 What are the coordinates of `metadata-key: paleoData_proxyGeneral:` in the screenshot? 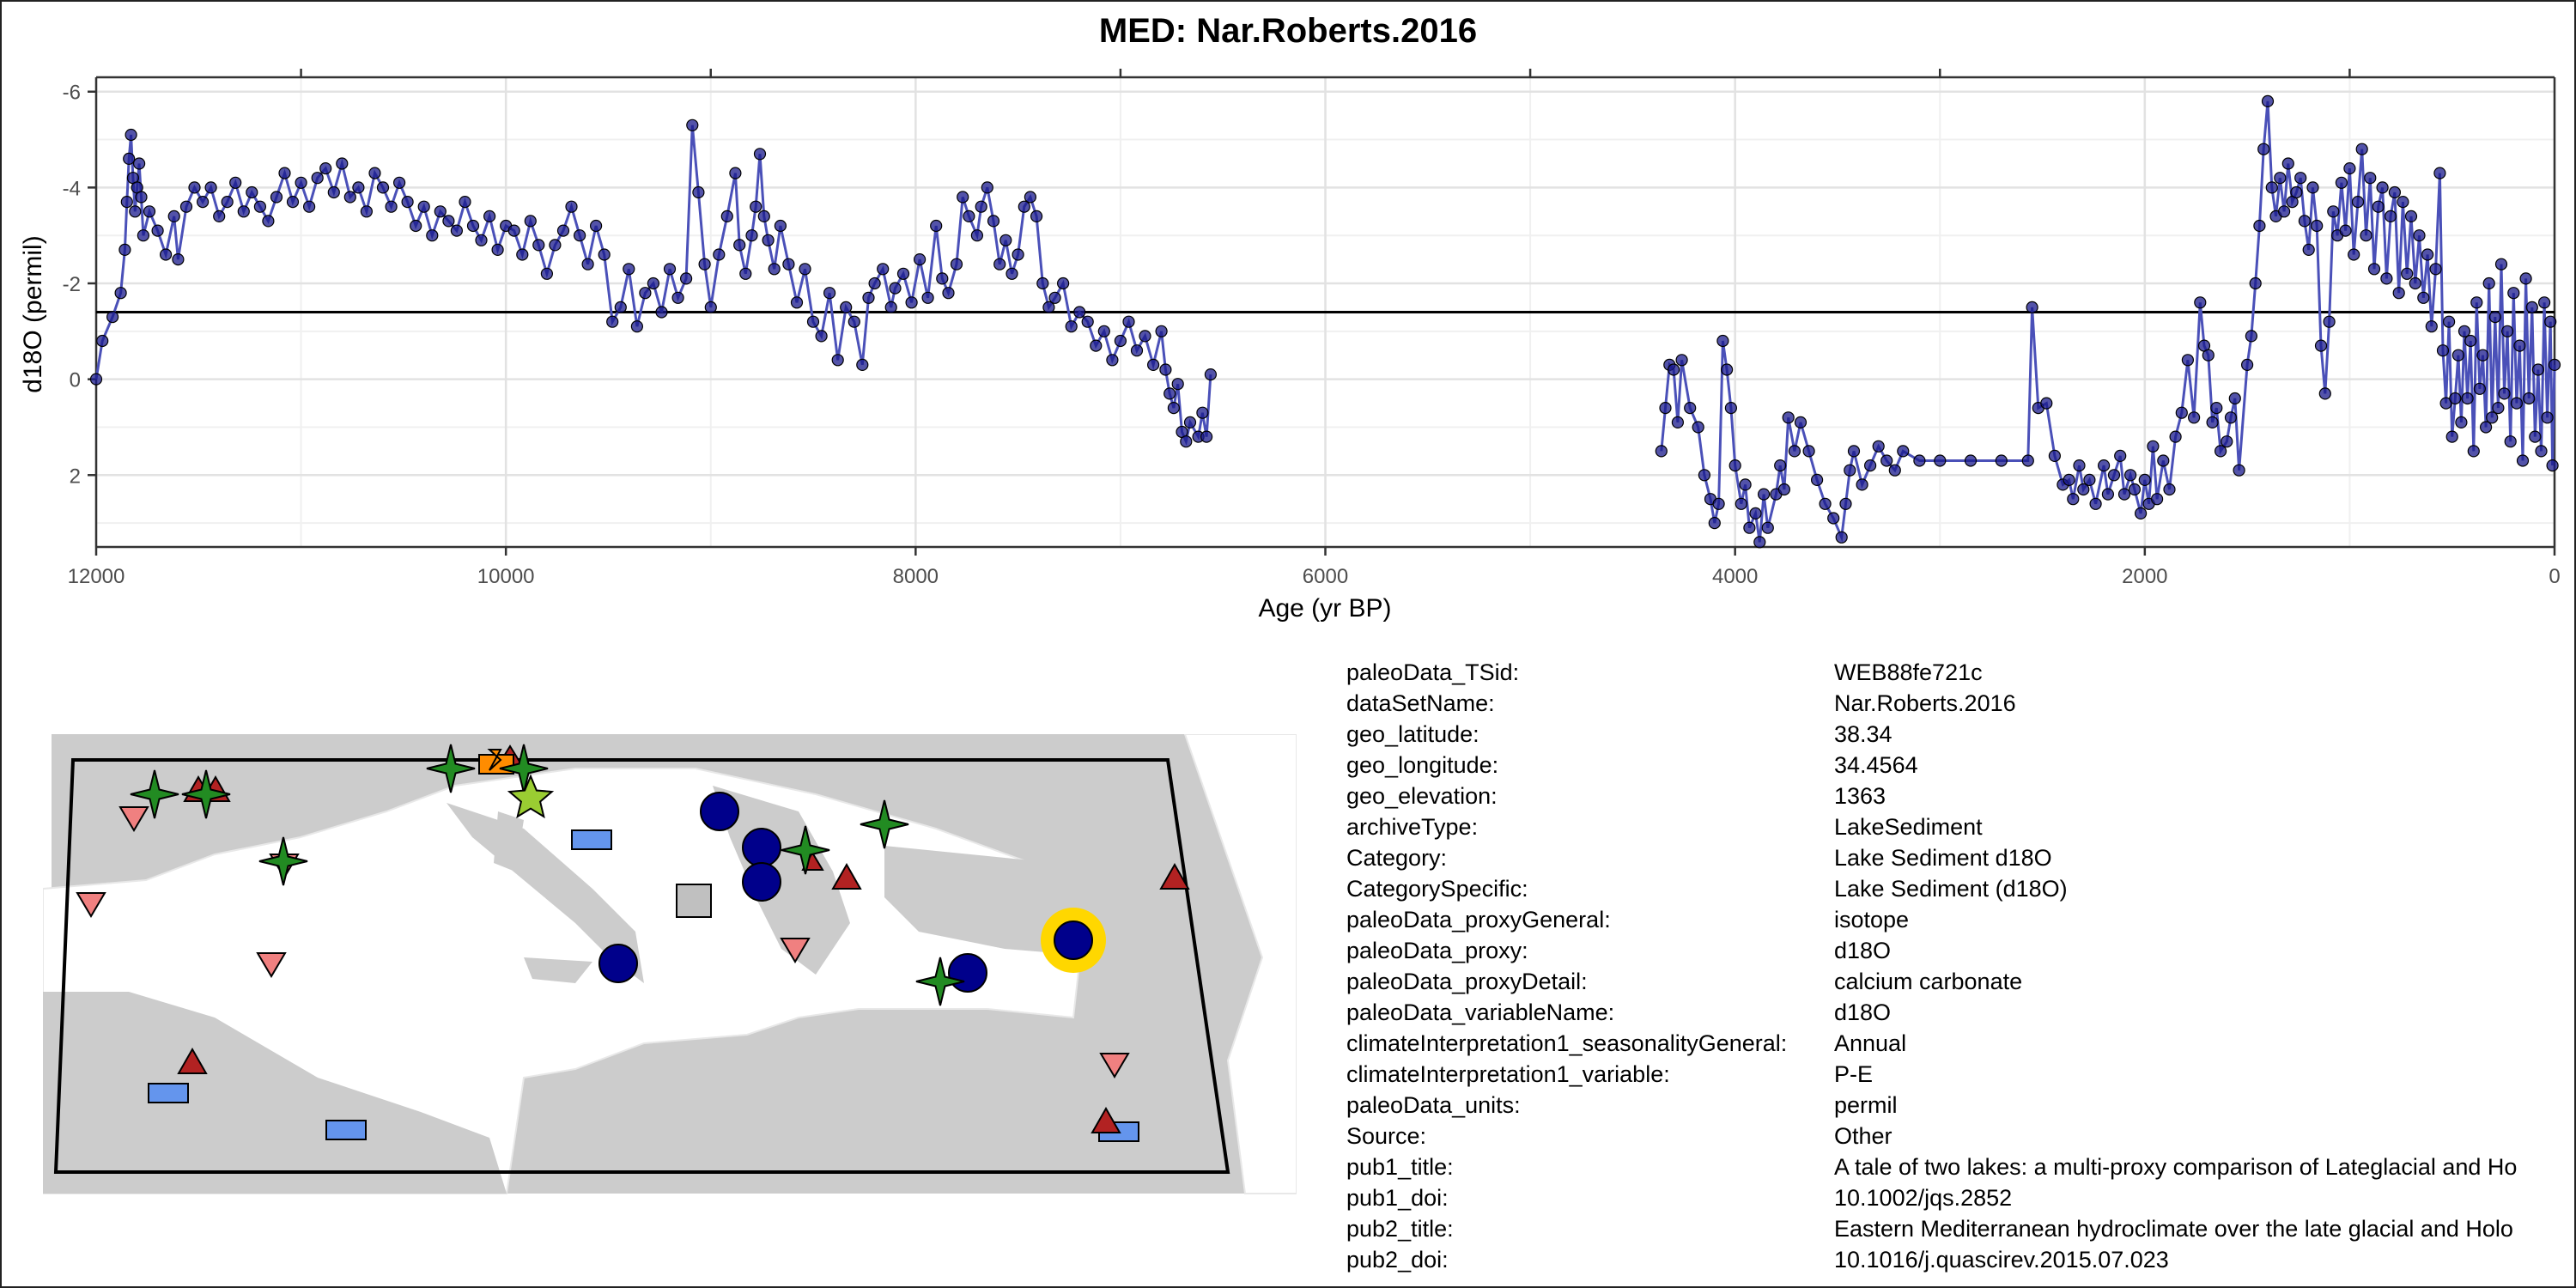 It's located at (1478, 920).